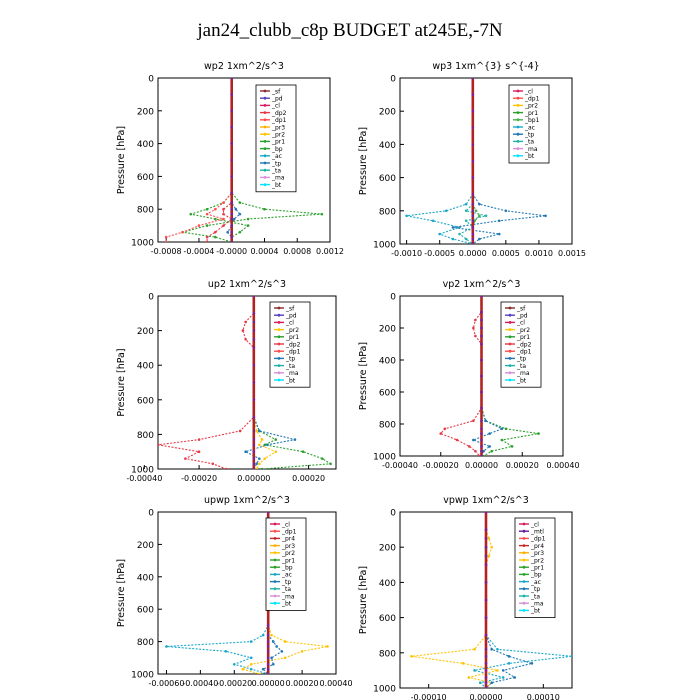 The width and height of the screenshot is (700, 700). What do you see at coordinates (529, 135) in the screenshot?
I see `legend-label: _tp` at bounding box center [529, 135].